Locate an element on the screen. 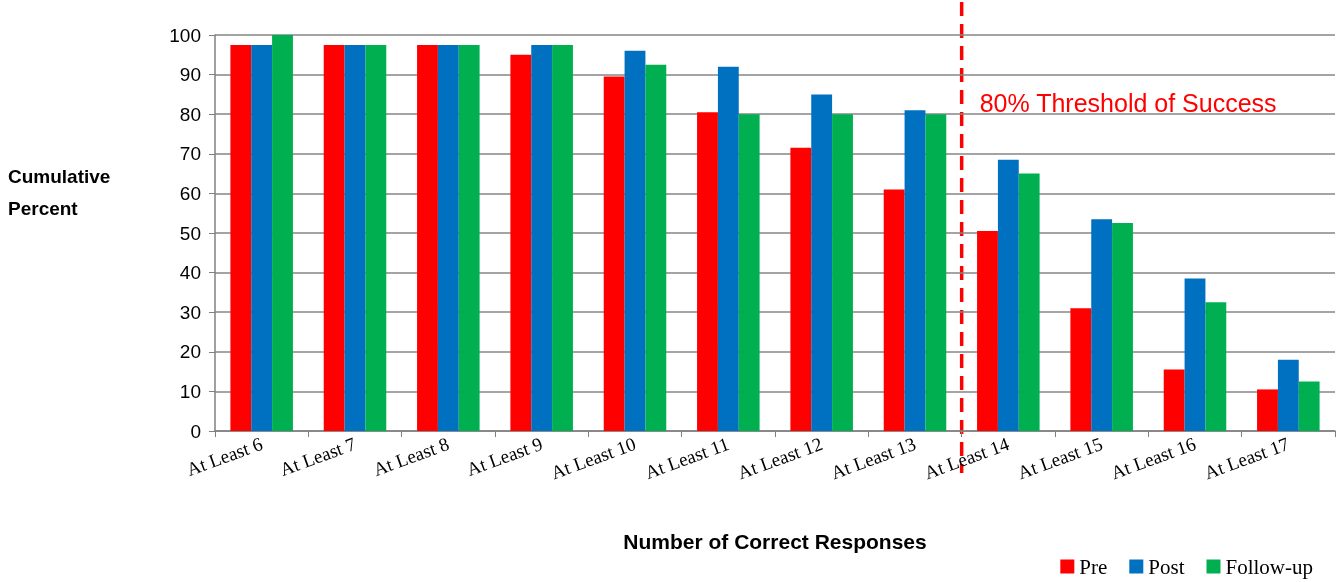  legend-label: Post is located at coordinates (1166, 566).